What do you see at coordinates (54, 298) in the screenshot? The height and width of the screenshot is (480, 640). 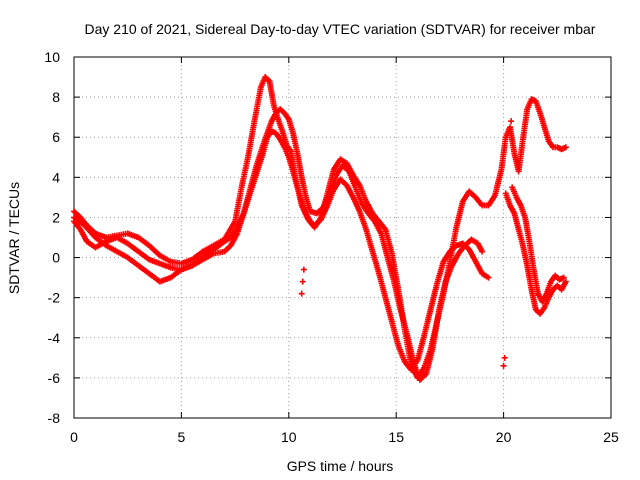 I see `y-tick-label: -2` at bounding box center [54, 298].